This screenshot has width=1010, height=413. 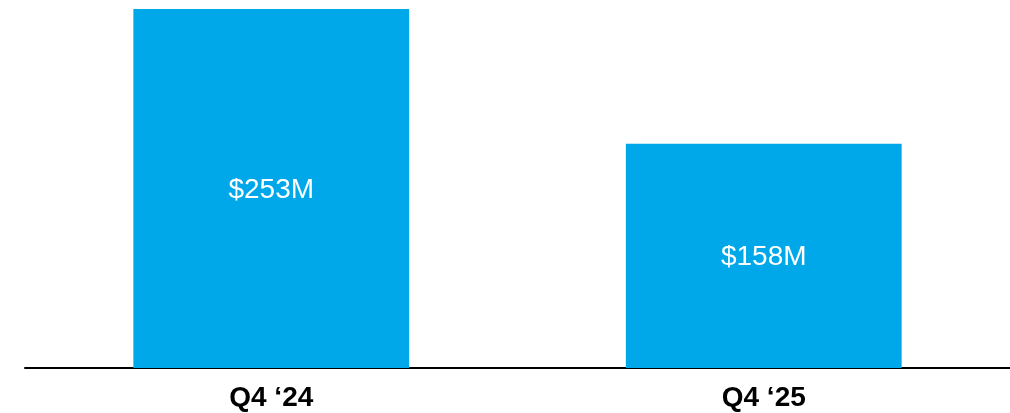 What do you see at coordinates (271, 188) in the screenshot?
I see `data-label: $253M` at bounding box center [271, 188].